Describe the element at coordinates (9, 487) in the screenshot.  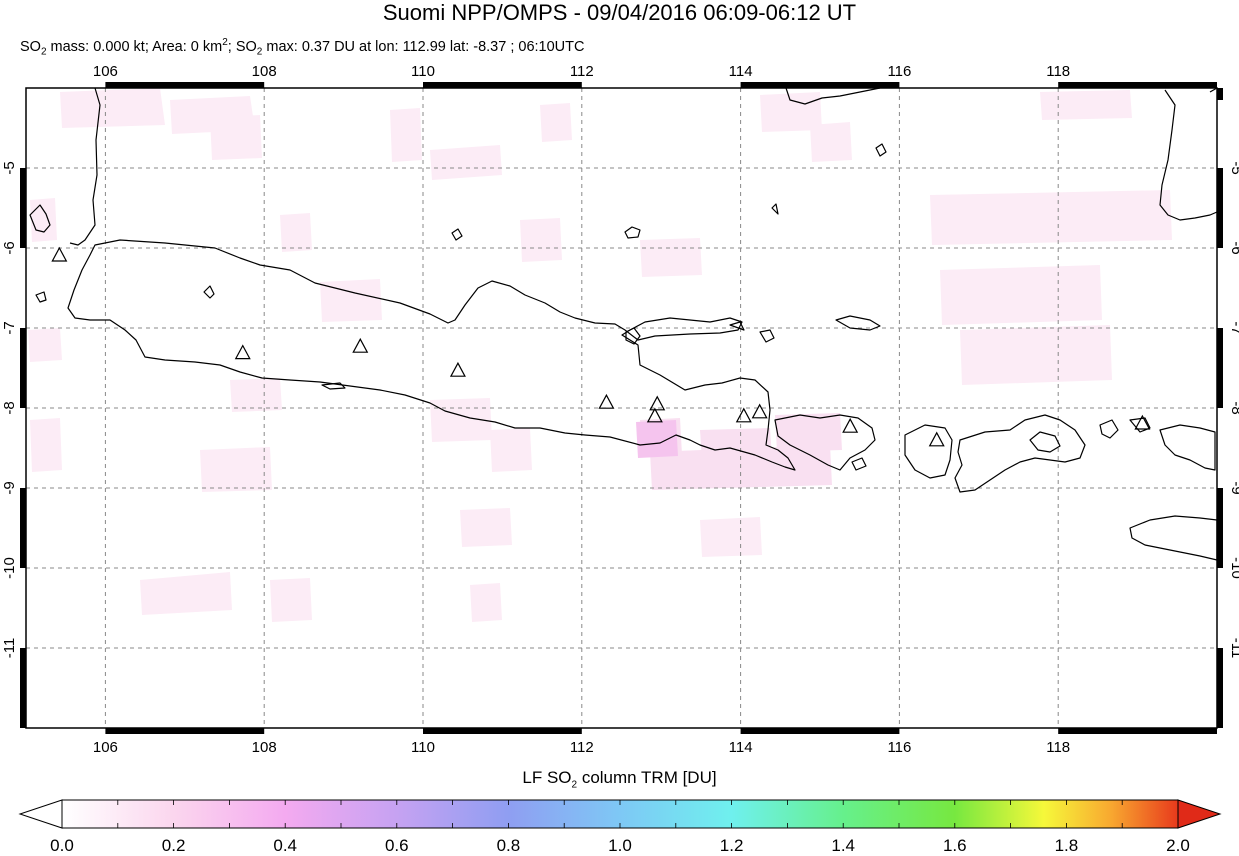
I see `lat-label-left: -9` at that location.